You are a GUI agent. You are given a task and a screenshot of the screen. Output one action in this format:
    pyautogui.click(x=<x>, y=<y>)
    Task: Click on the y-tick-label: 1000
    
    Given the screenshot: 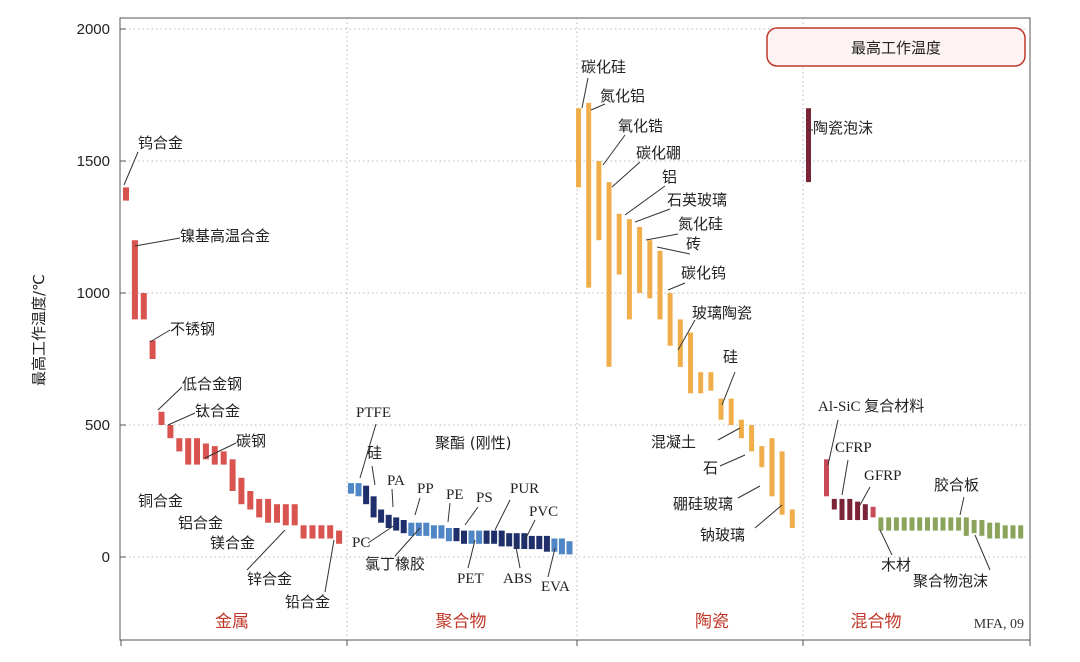 What is the action you would take?
    pyautogui.click(x=93, y=293)
    